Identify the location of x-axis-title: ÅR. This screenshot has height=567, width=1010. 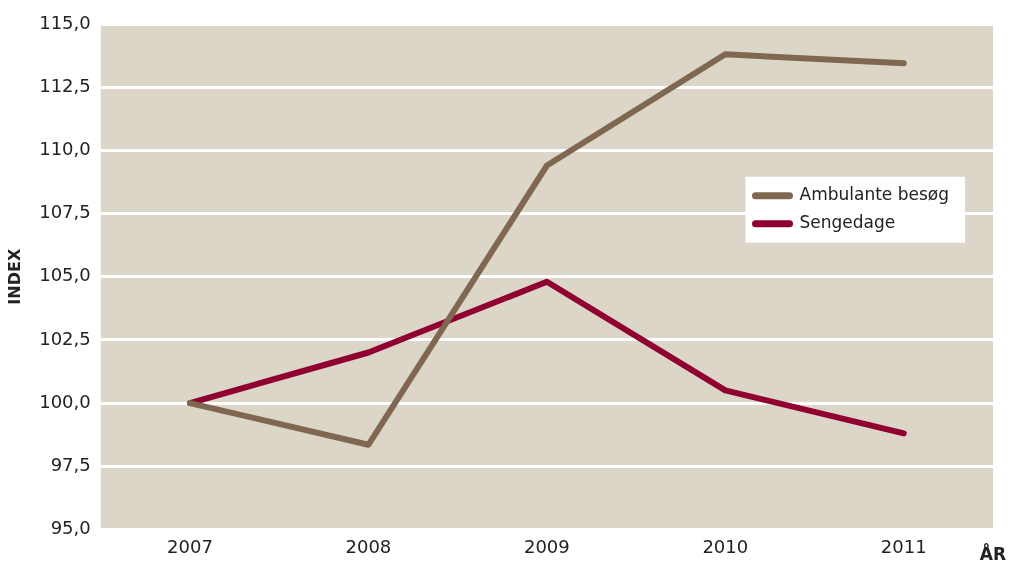
(992, 553).